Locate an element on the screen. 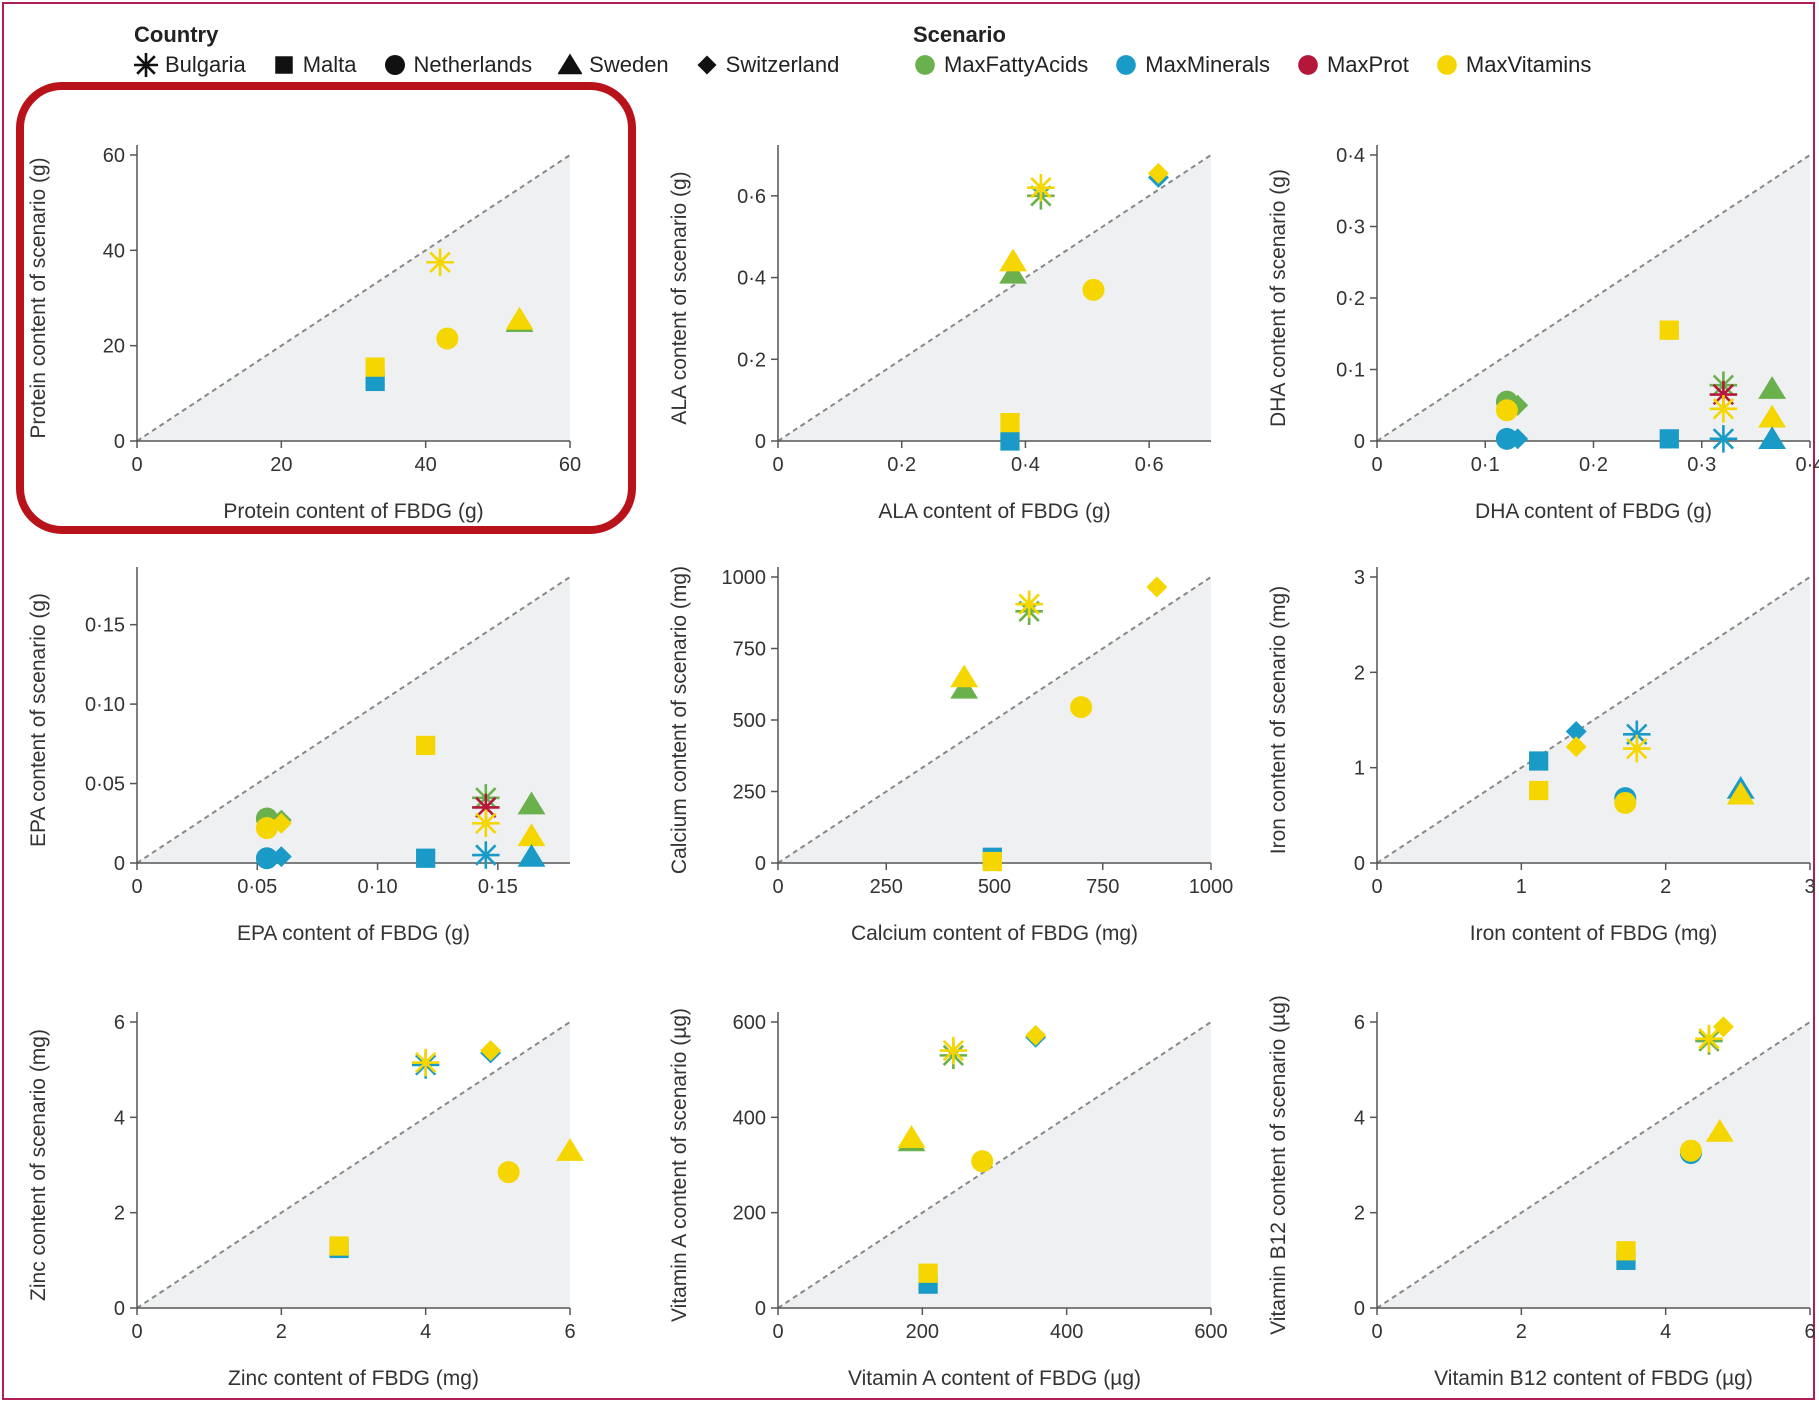 The width and height of the screenshot is (1819, 1404). diamond-icon is located at coordinates (707, 65).